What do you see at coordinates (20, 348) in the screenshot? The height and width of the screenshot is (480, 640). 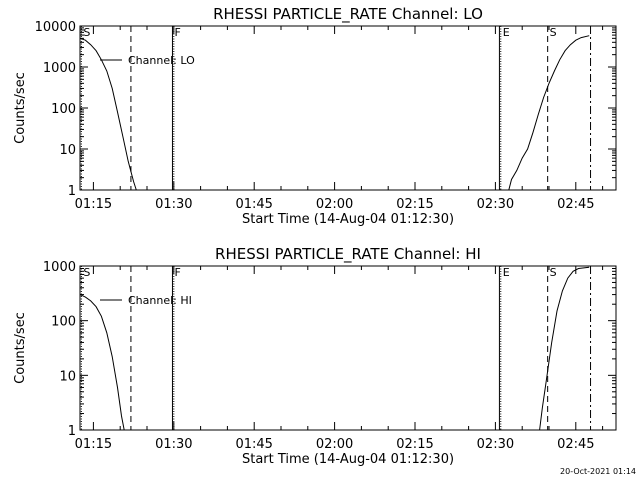 I see `hi-y-axis-label: Counts/sec` at bounding box center [20, 348].